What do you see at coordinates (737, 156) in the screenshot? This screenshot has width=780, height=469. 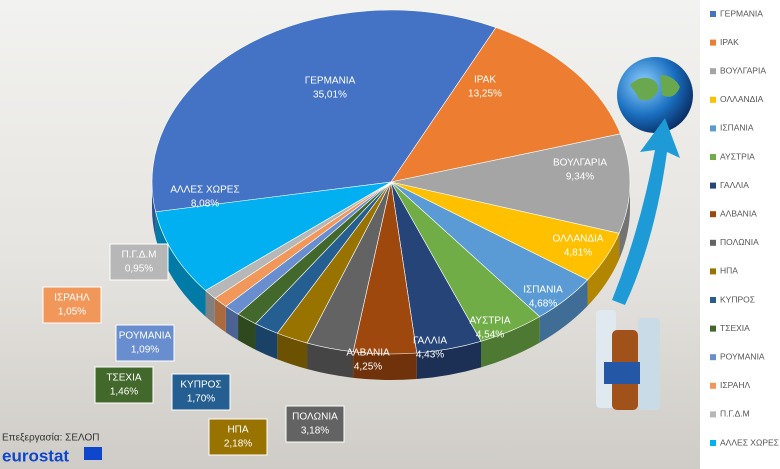 I see `legend-label: ΑΥΣΤΡΙΑ` at bounding box center [737, 156].